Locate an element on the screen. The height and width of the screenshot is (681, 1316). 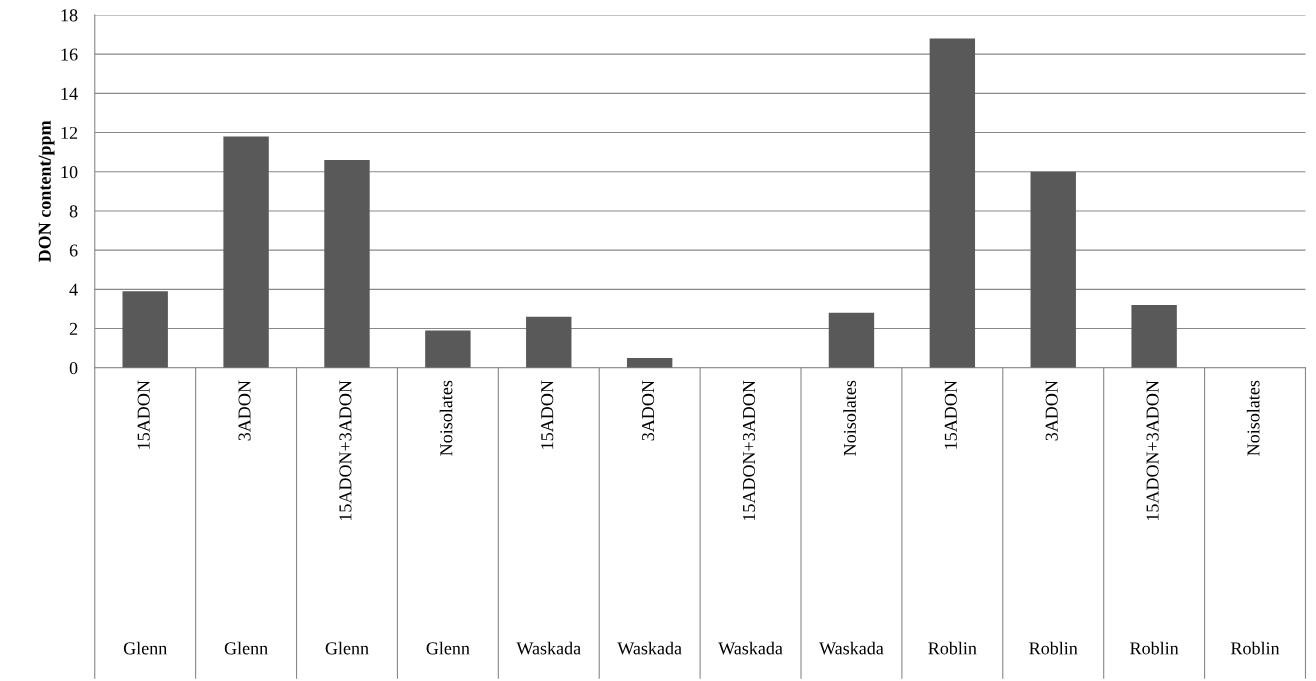
category-label: 15ADON Waskada is located at coordinates (548, 517).